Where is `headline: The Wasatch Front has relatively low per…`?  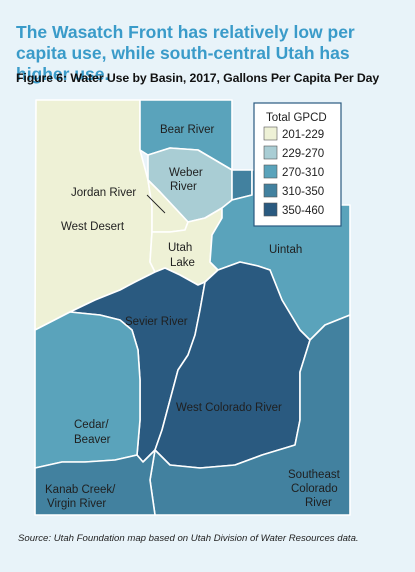 headline: The Wasatch Front has relatively low per… is located at coordinates (185, 53).